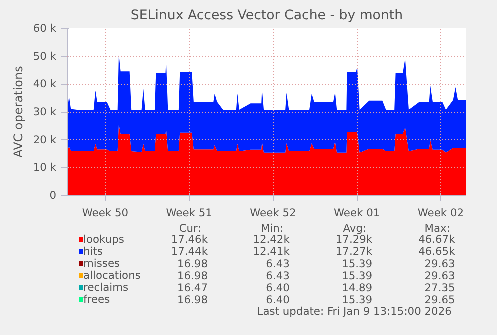 The width and height of the screenshot is (497, 335). I want to click on y-tick-label: 40 k, so click(45, 84).